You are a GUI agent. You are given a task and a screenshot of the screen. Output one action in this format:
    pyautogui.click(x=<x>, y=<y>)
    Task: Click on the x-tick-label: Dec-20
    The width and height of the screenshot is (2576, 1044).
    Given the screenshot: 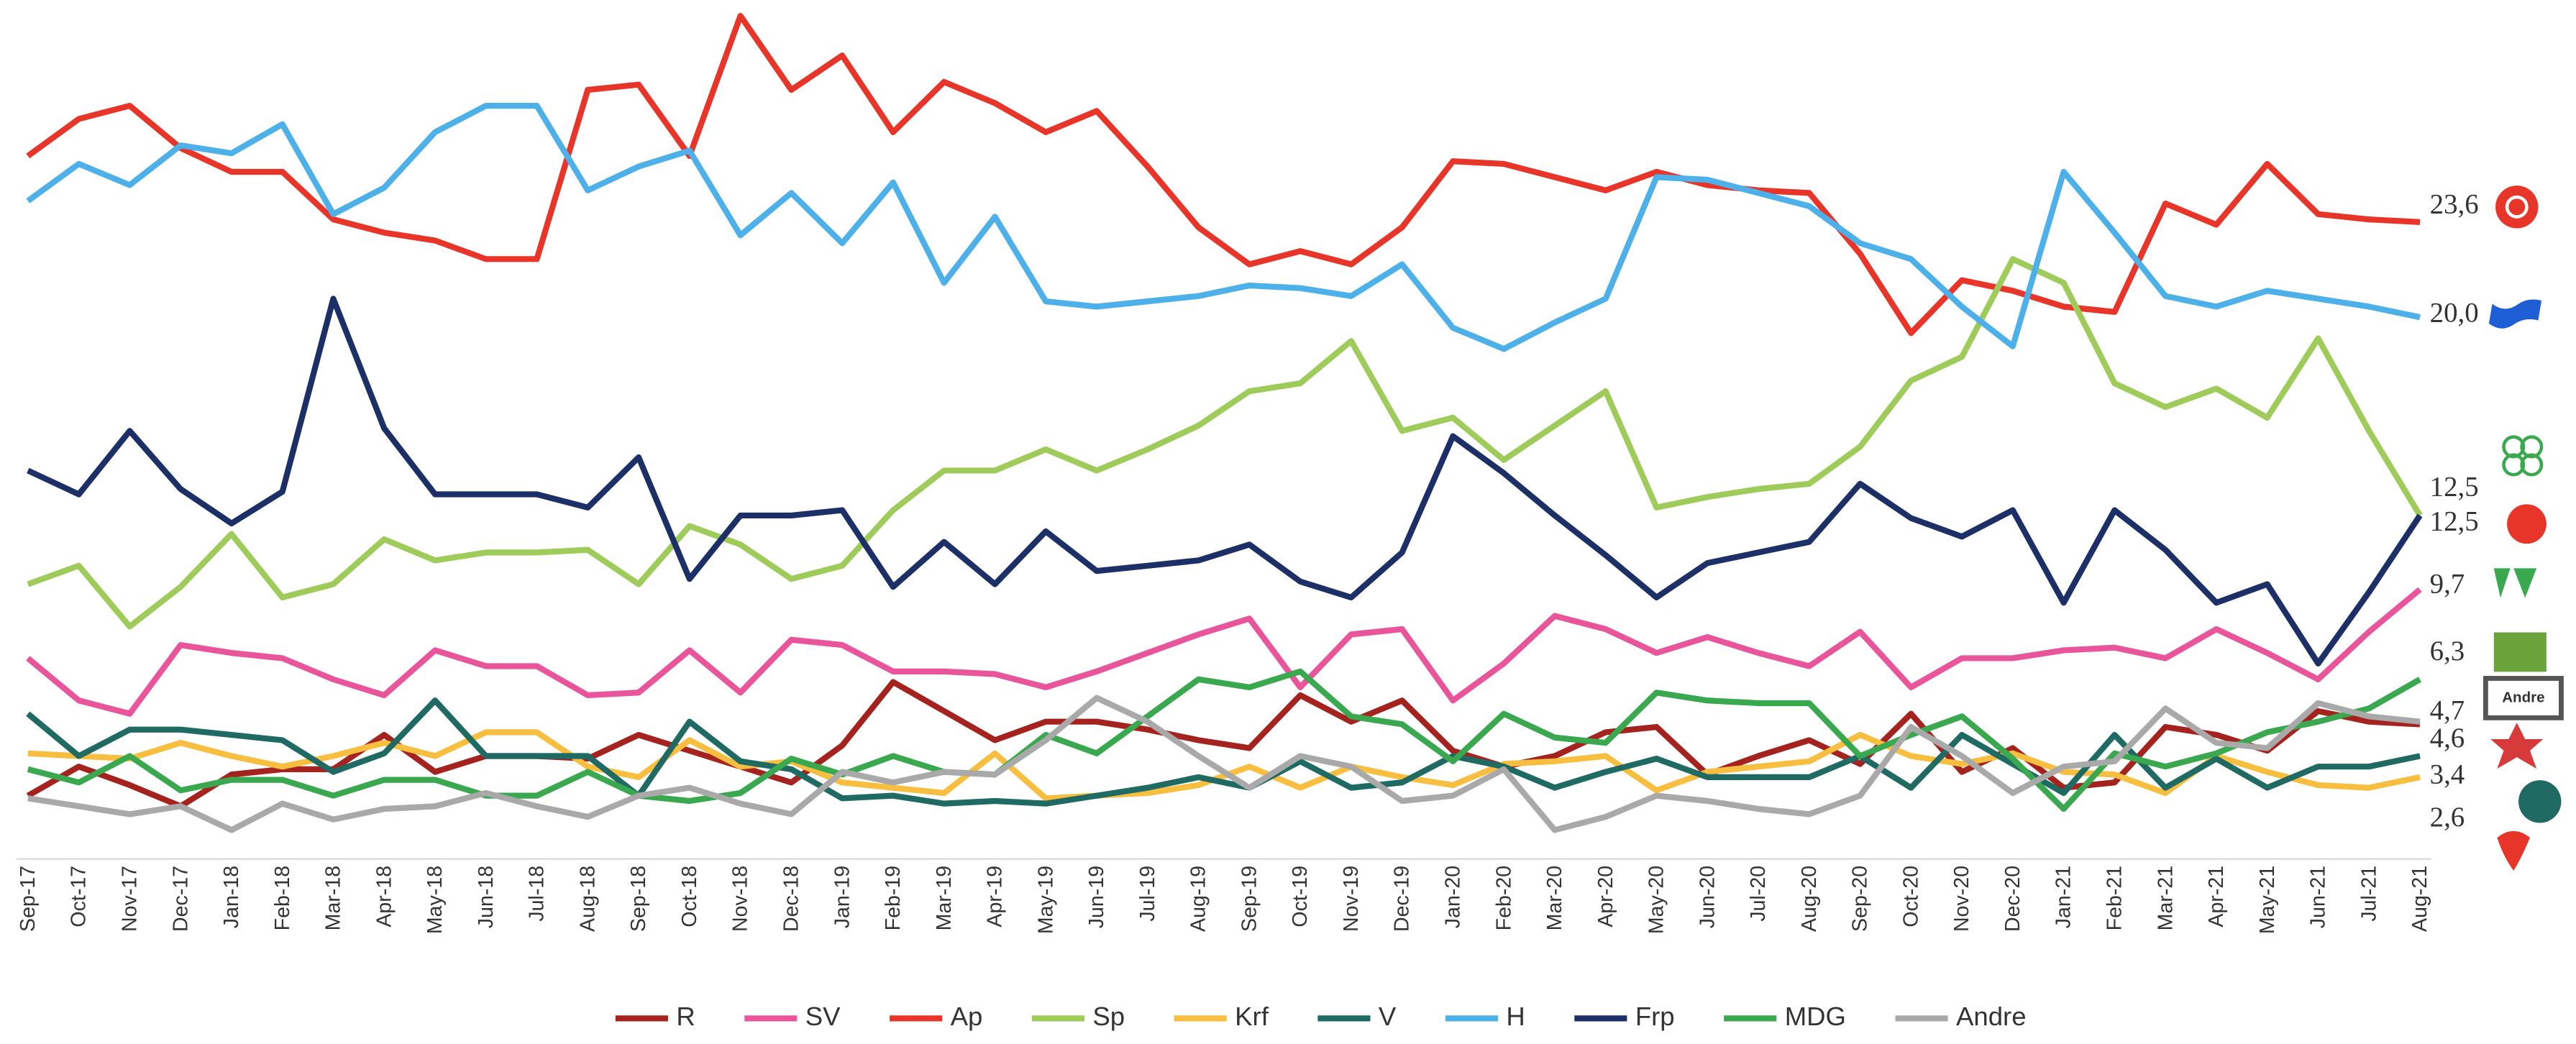 What is the action you would take?
    pyautogui.click(x=2012, y=899)
    